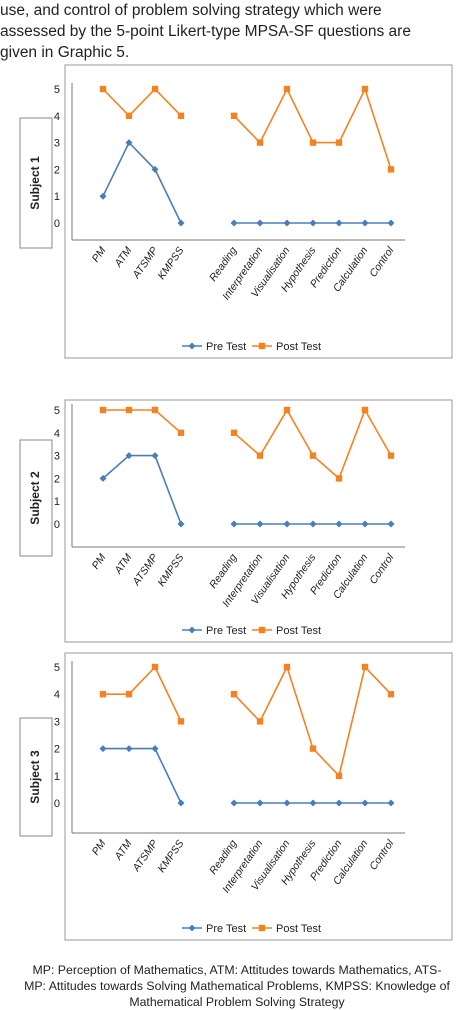  I want to click on chart-title: Subject 3, so click(35, 777).